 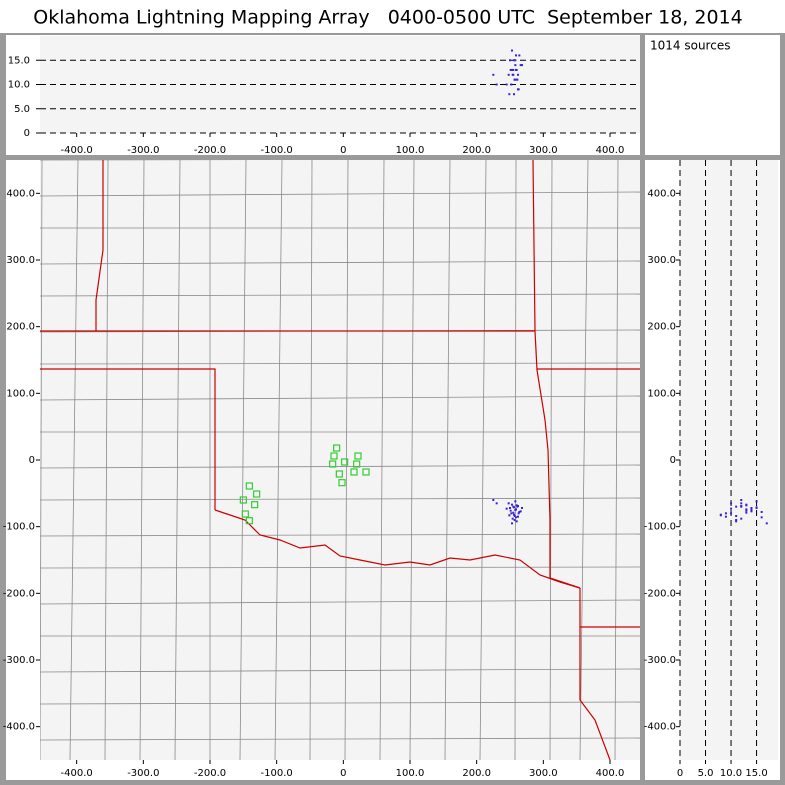 I want to click on x-tick-label: 100.0, so click(x=410, y=150).